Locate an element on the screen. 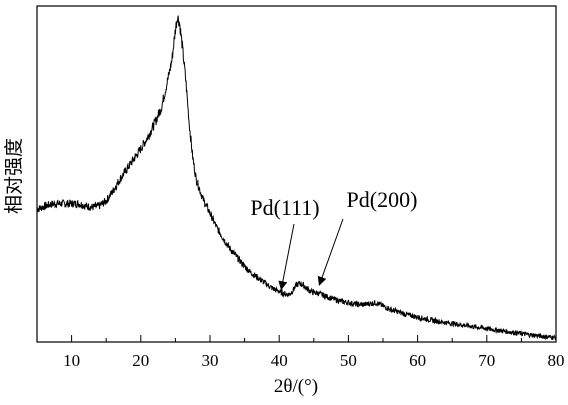  x-tick-label: 30 is located at coordinates (210, 360).